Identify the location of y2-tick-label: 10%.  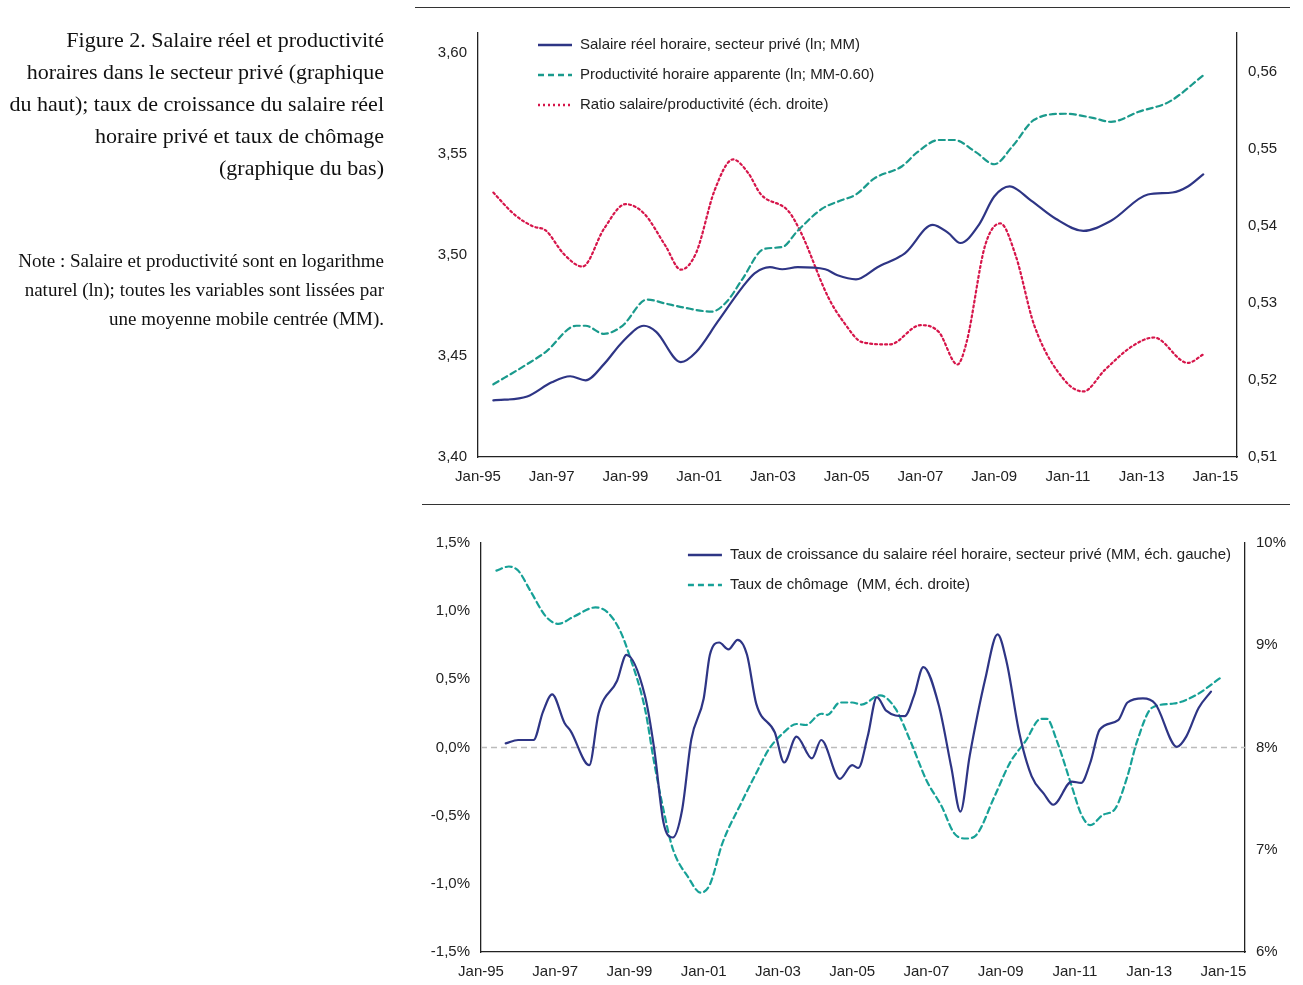
(1271, 542).